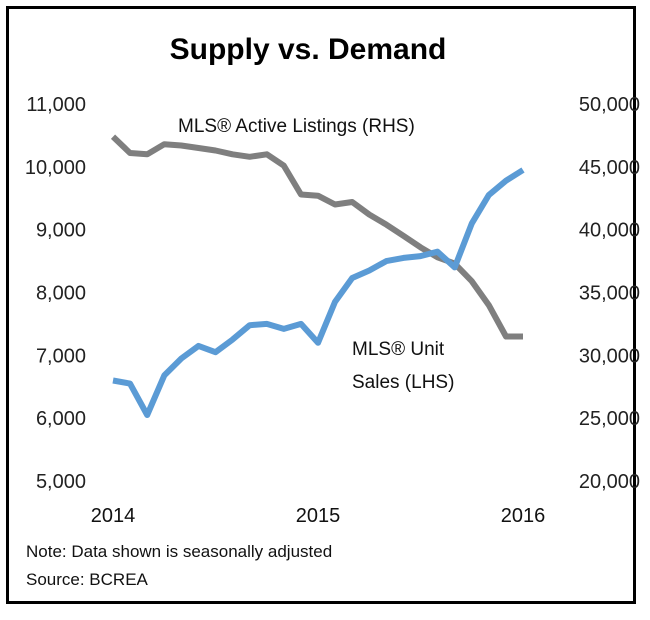  What do you see at coordinates (523, 516) in the screenshot?
I see `x-tick-label: 2016` at bounding box center [523, 516].